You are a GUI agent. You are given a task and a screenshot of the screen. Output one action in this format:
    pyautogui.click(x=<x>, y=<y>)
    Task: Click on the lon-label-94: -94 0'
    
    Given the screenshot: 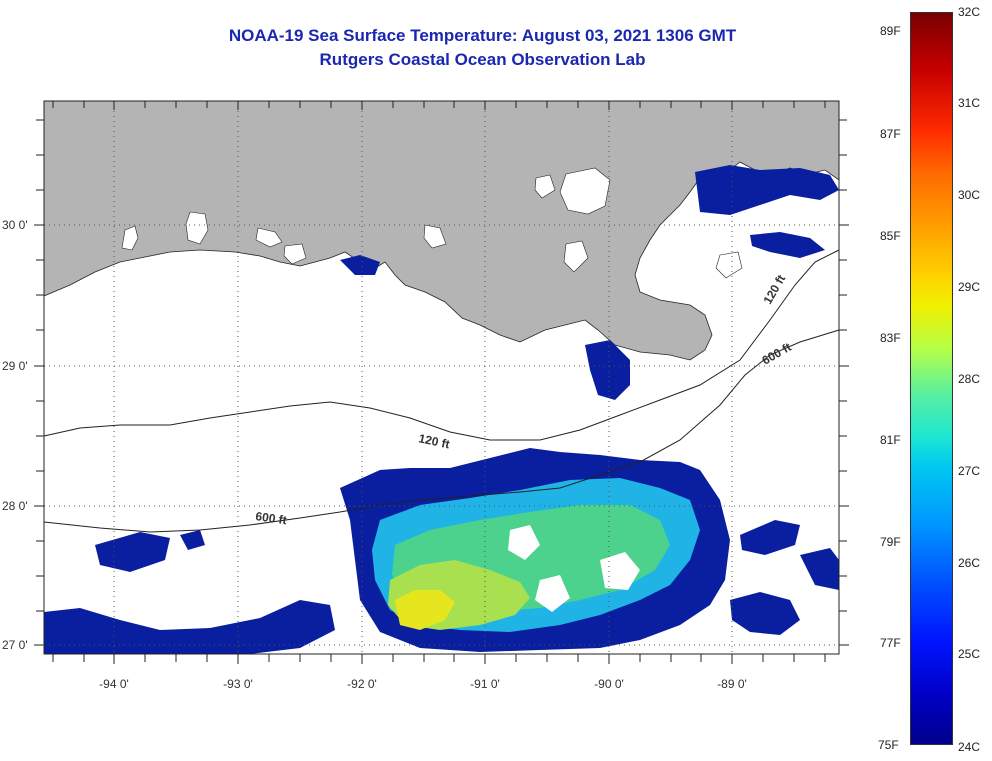 What is the action you would take?
    pyautogui.click(x=114, y=684)
    